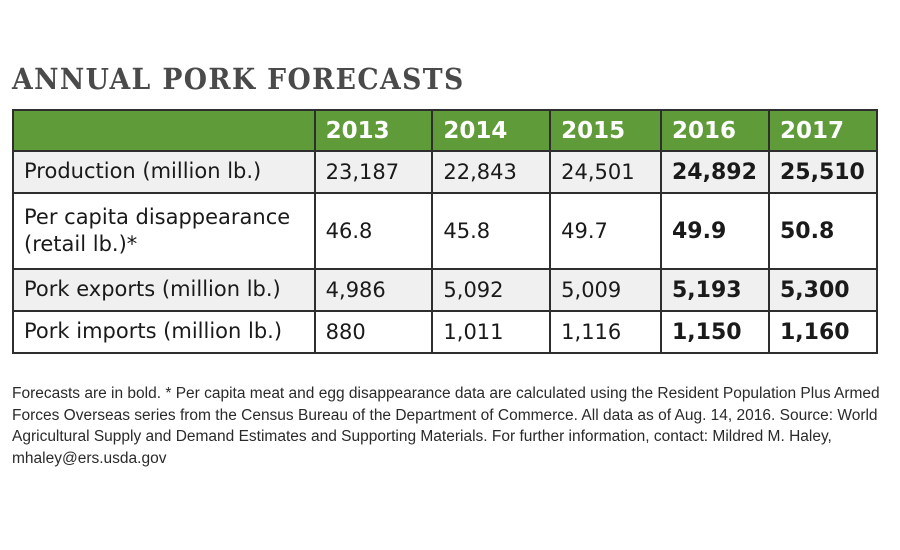 This screenshot has width=900, height=550. I want to click on year-header-2014: 2014, so click(491, 130).